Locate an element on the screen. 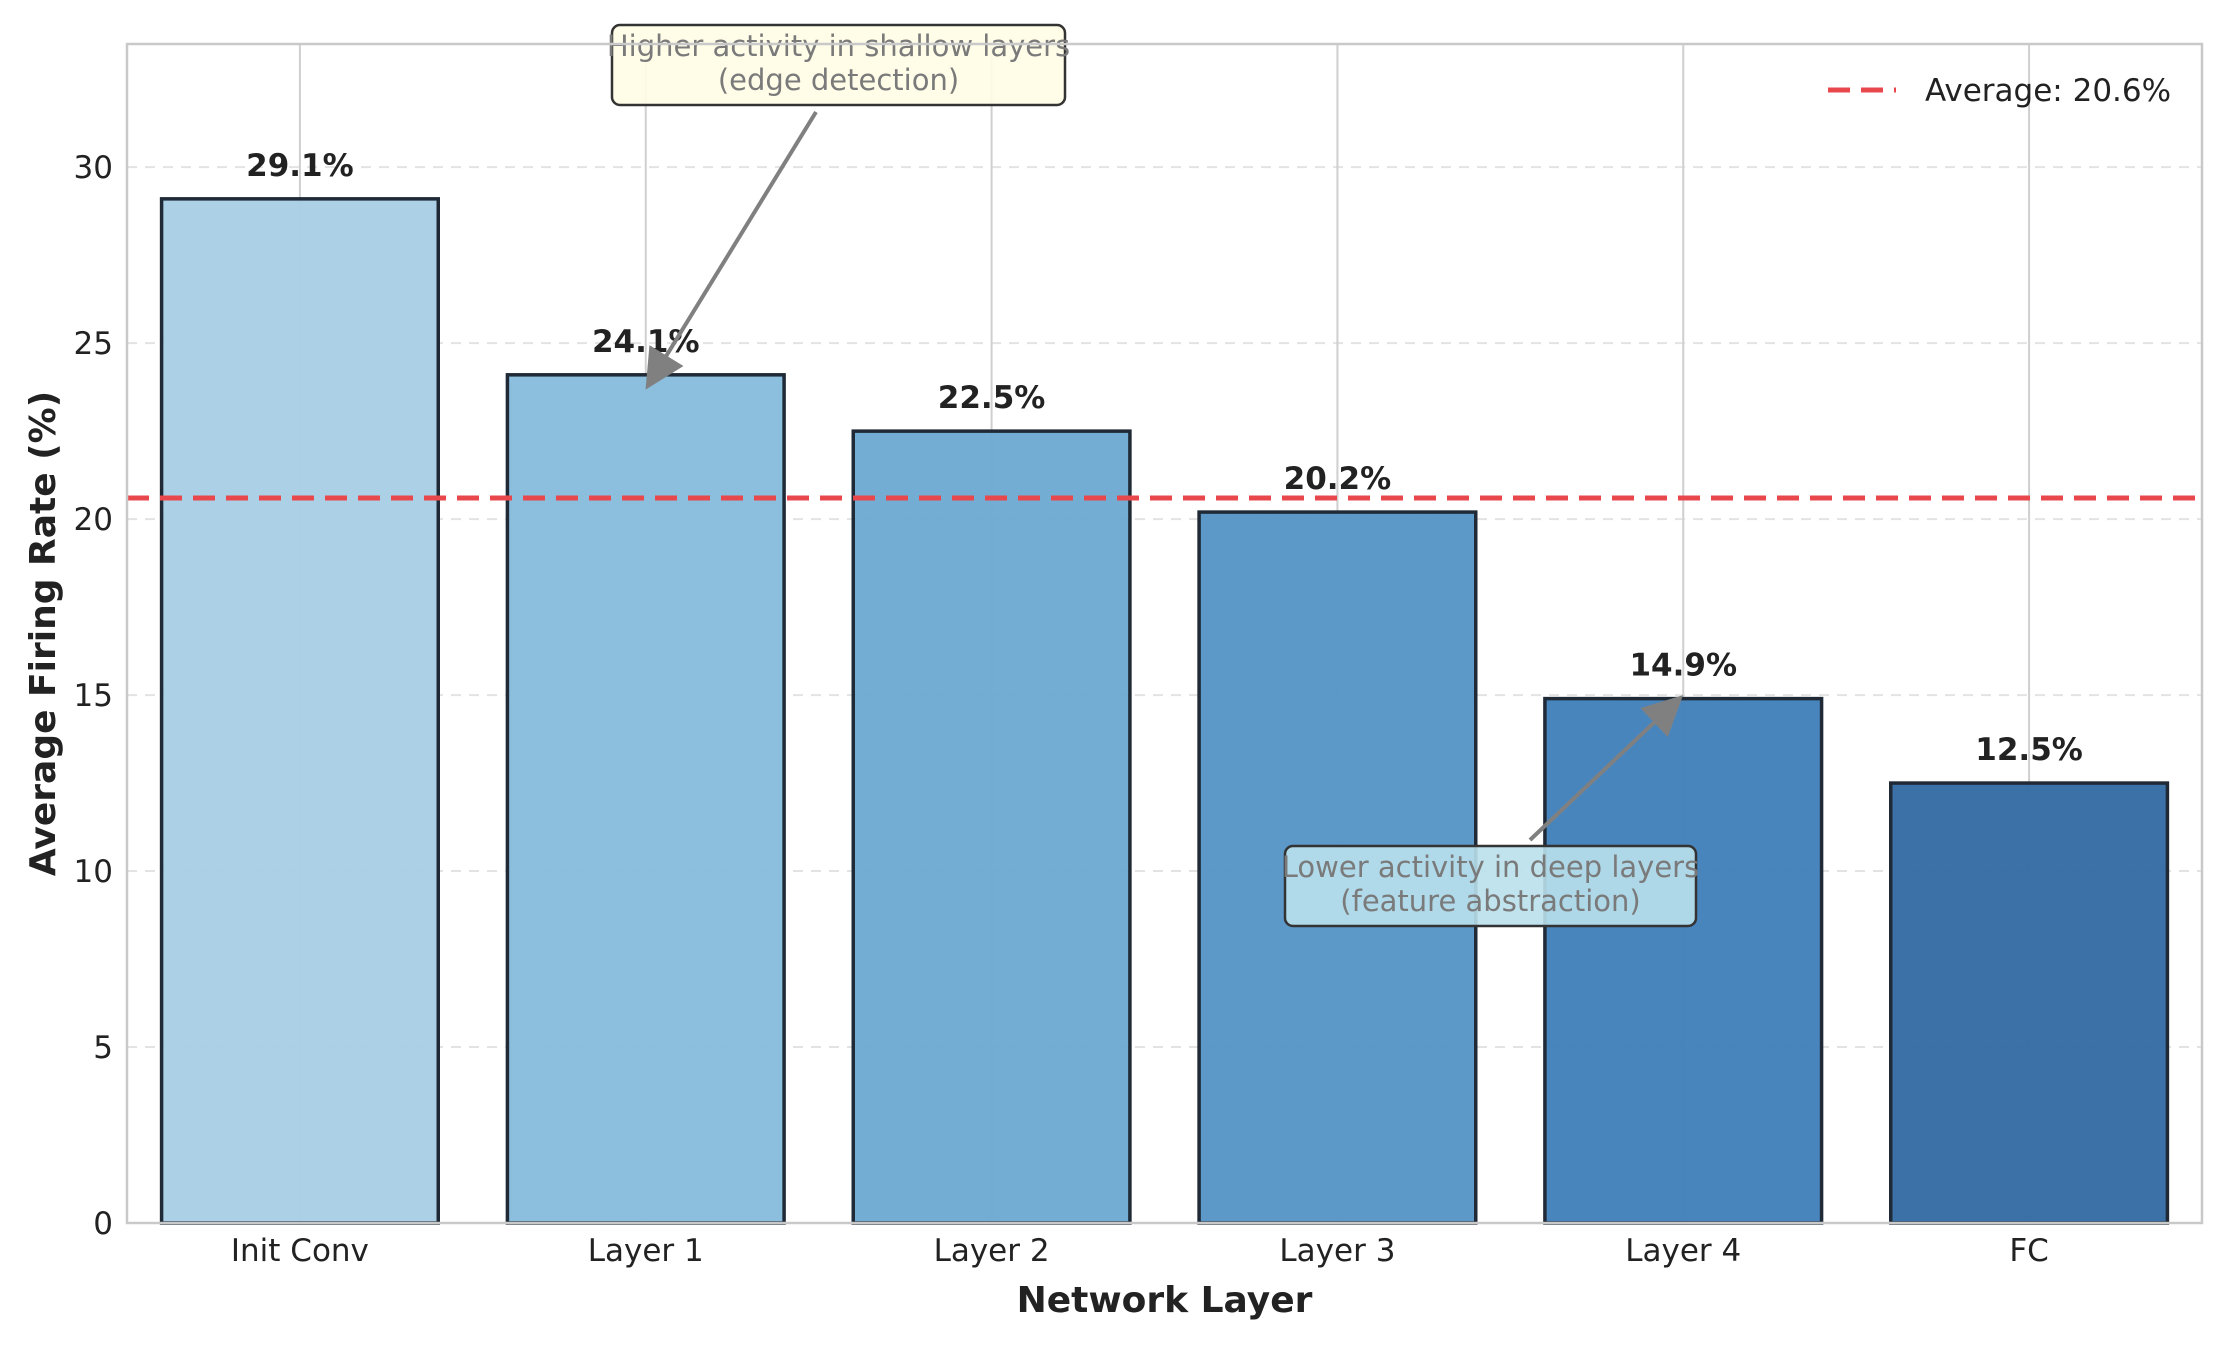 The image size is (2219, 1351). y-tick-label: 0 is located at coordinates (103, 1224).